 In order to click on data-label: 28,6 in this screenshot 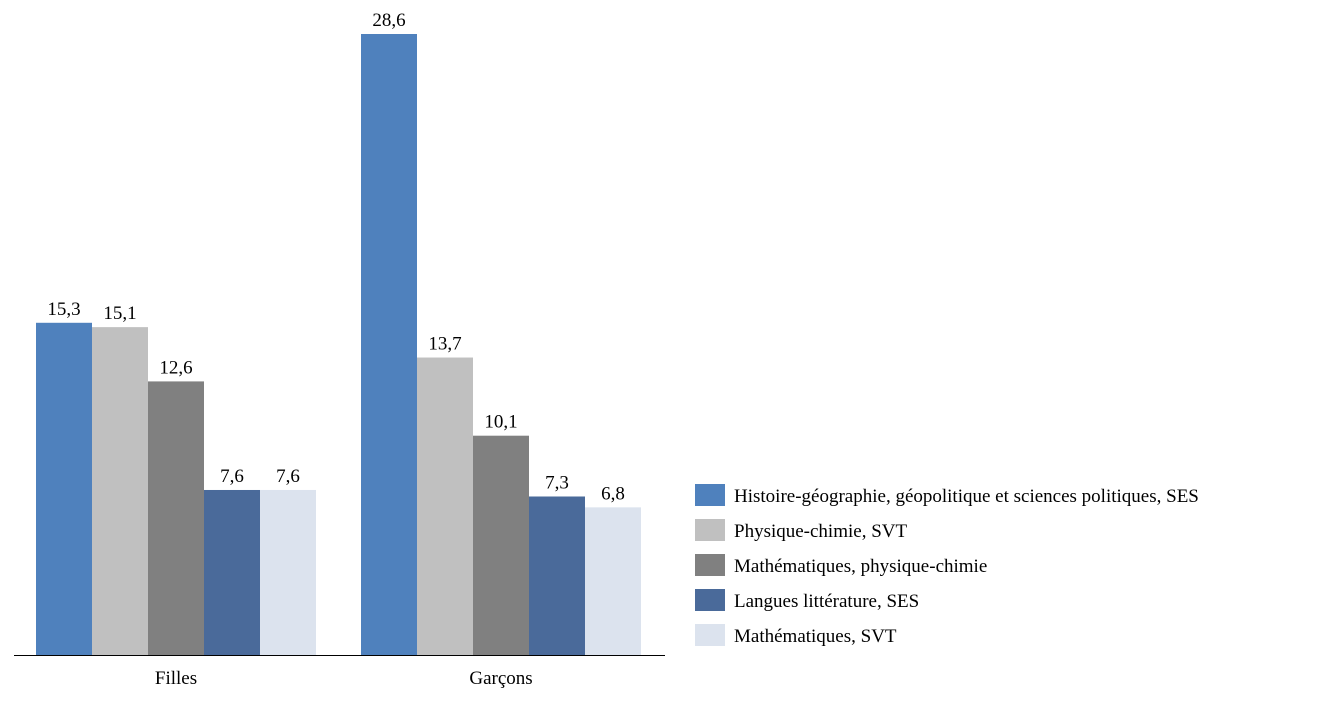, I will do `click(388, 20)`.